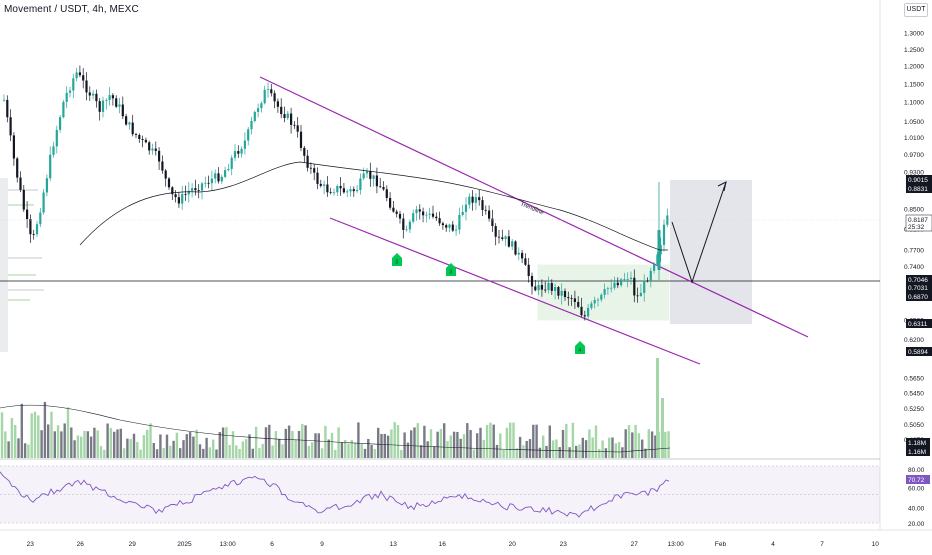 The width and height of the screenshot is (932, 555). I want to click on volume-label-value: 1.16M, so click(917, 452).